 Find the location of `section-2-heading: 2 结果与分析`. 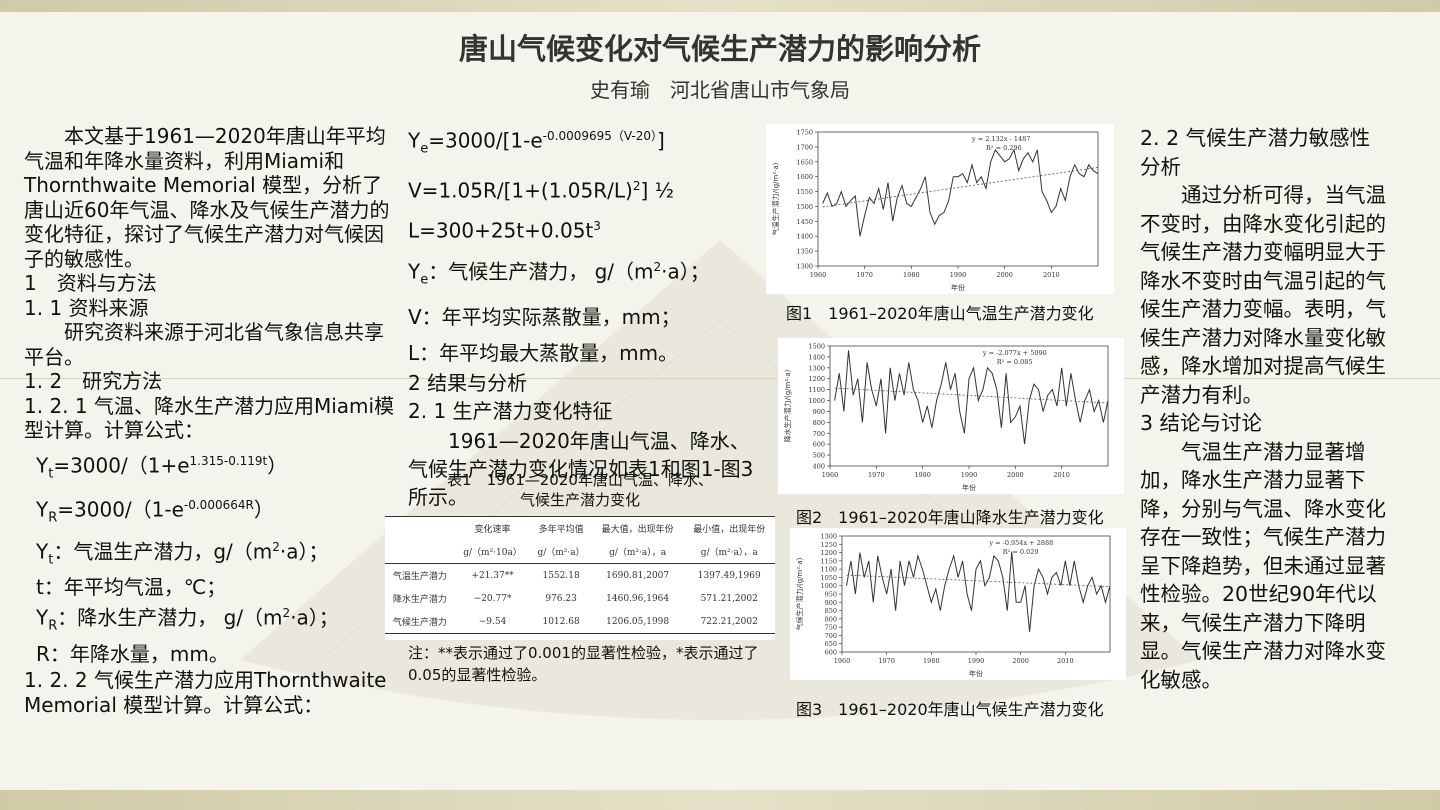

section-2-heading: 2 结果与分析 is located at coordinates (468, 382).